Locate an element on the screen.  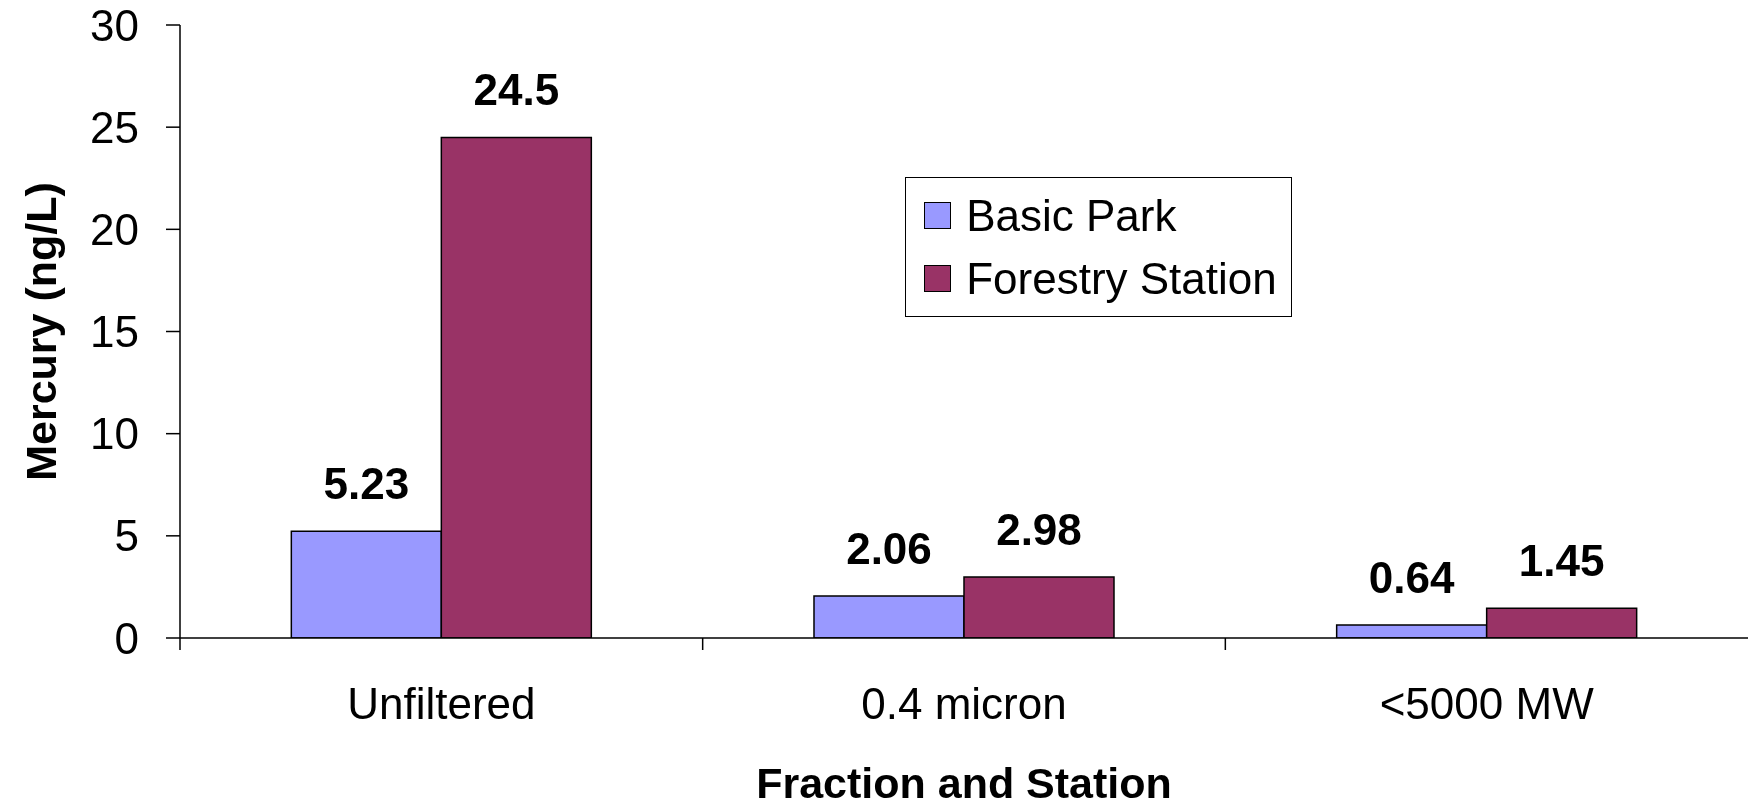
y-tick-label: 0 is located at coordinates (126, 638).